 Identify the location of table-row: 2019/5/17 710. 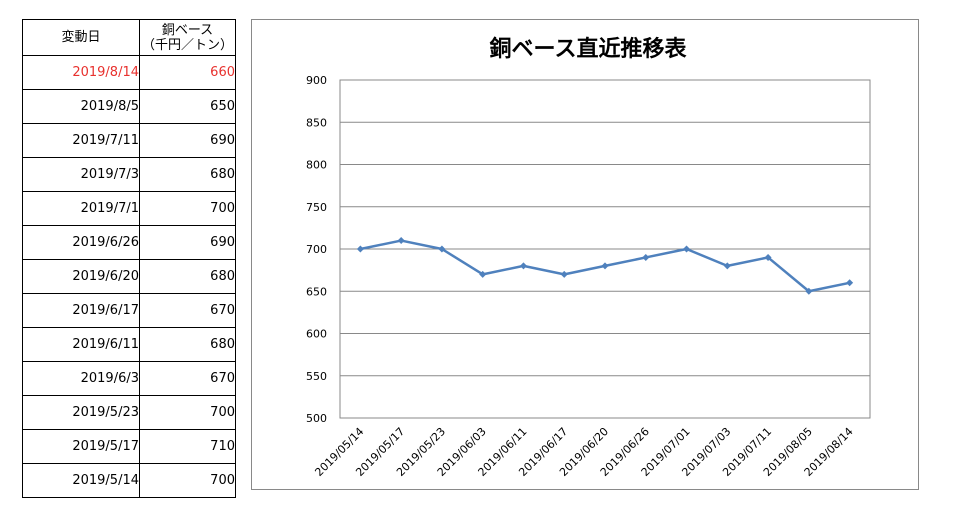
(129, 446).